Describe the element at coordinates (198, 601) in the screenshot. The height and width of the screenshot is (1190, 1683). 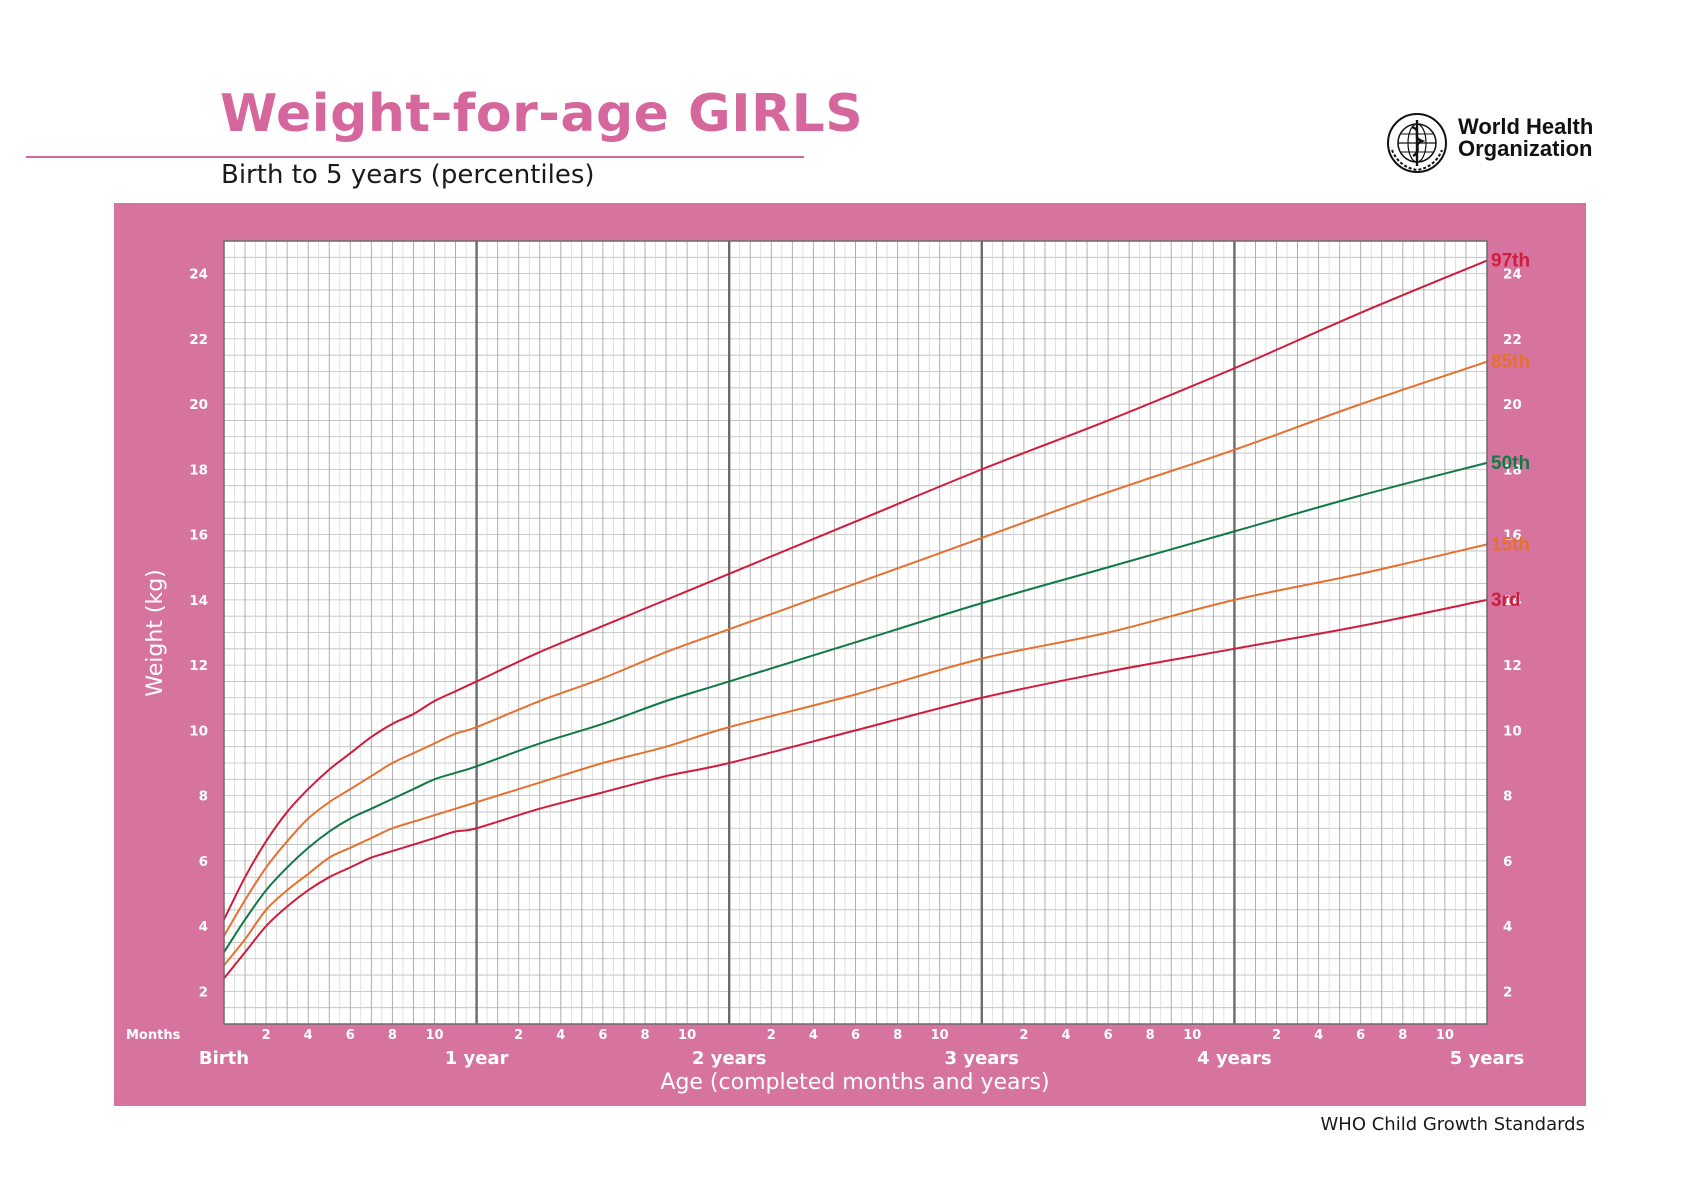
I see `y-tick-label-left: 14` at that location.